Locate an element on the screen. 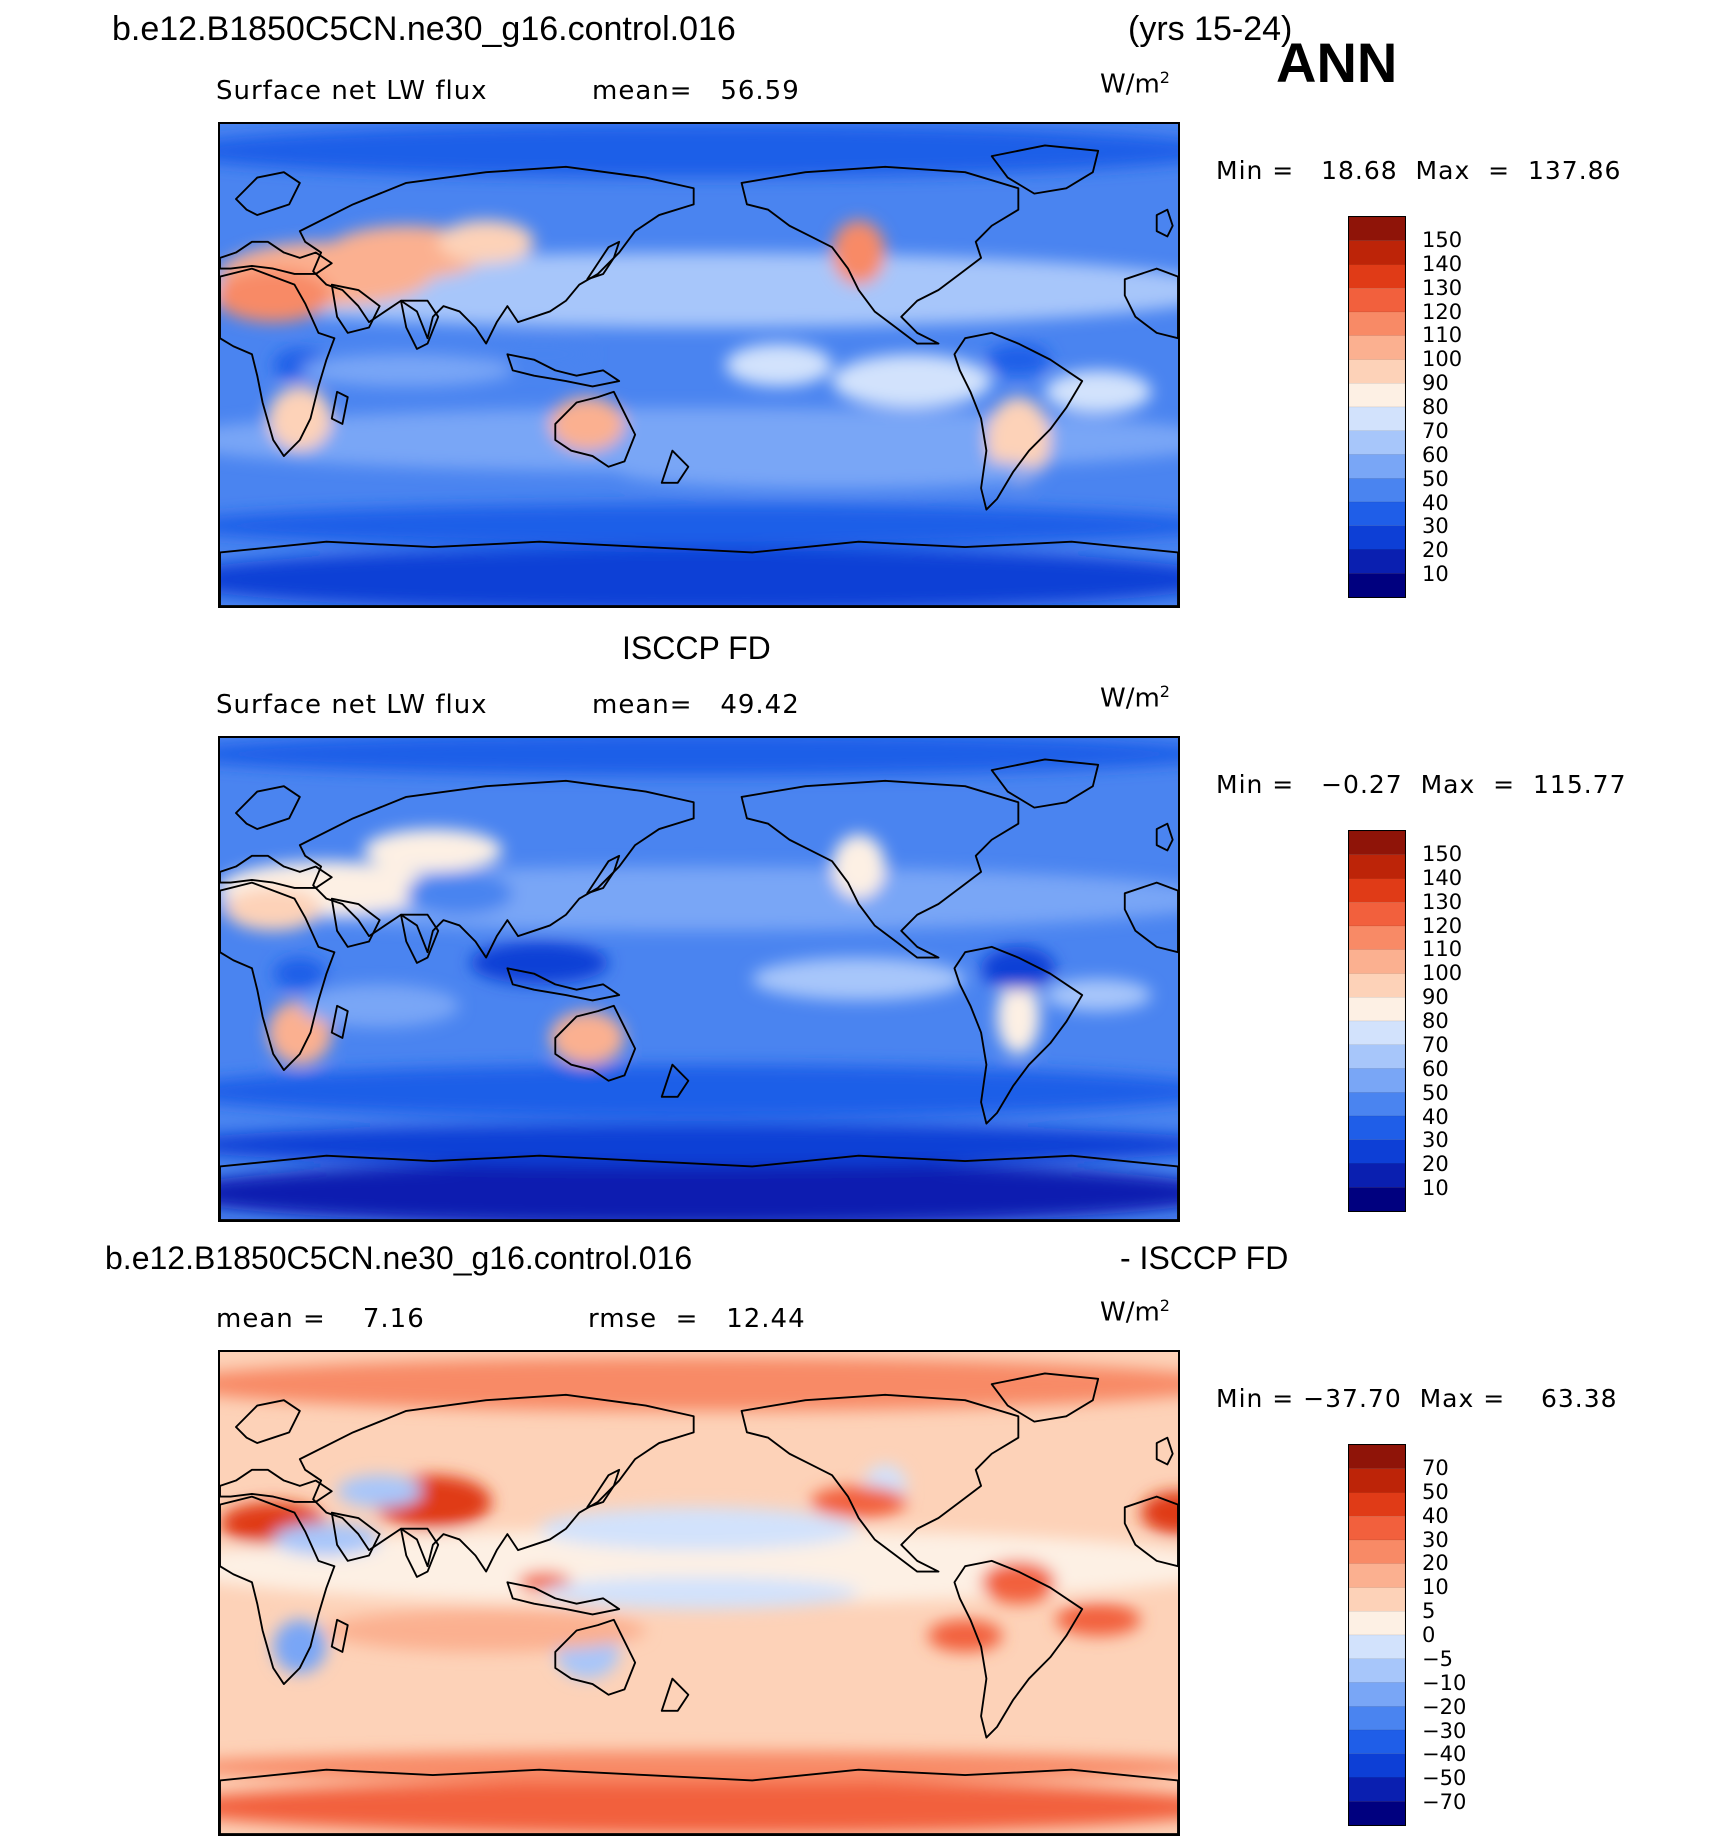  coastline-europe is located at coordinates (276, 257).